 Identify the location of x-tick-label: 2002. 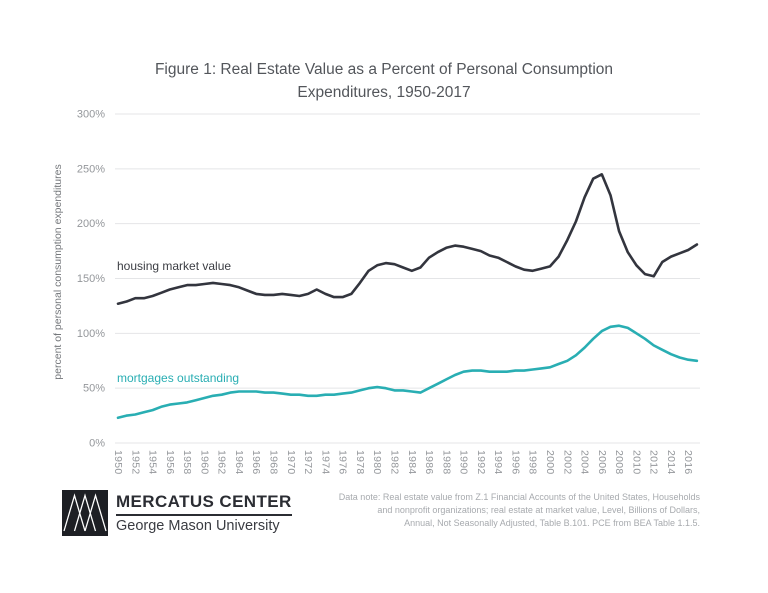
(567, 462).